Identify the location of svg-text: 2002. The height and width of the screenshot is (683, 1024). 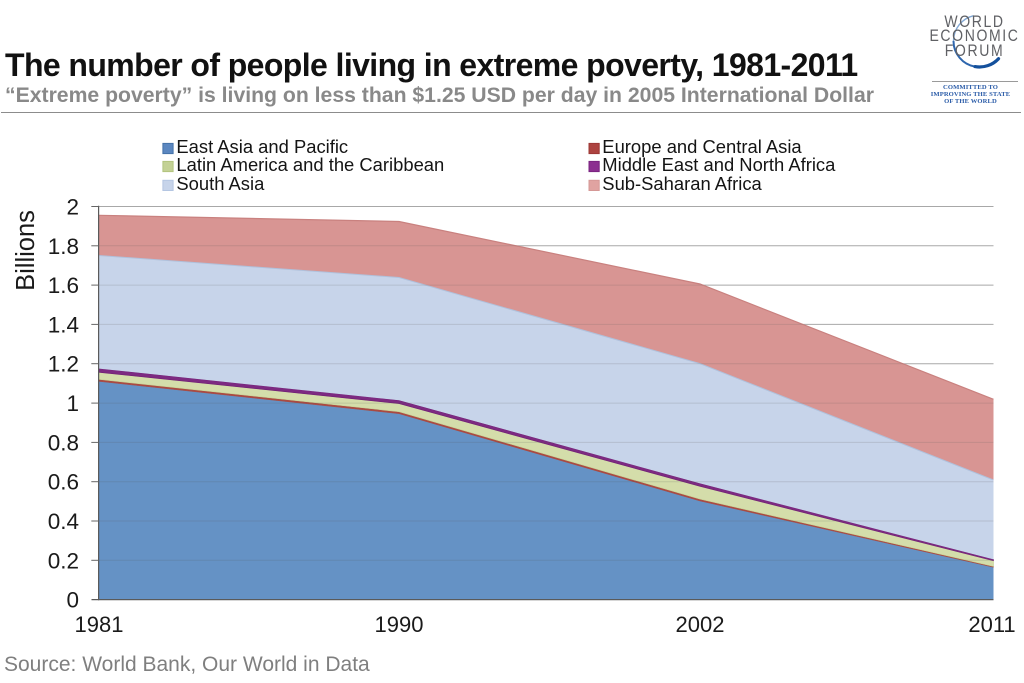
(700, 624).